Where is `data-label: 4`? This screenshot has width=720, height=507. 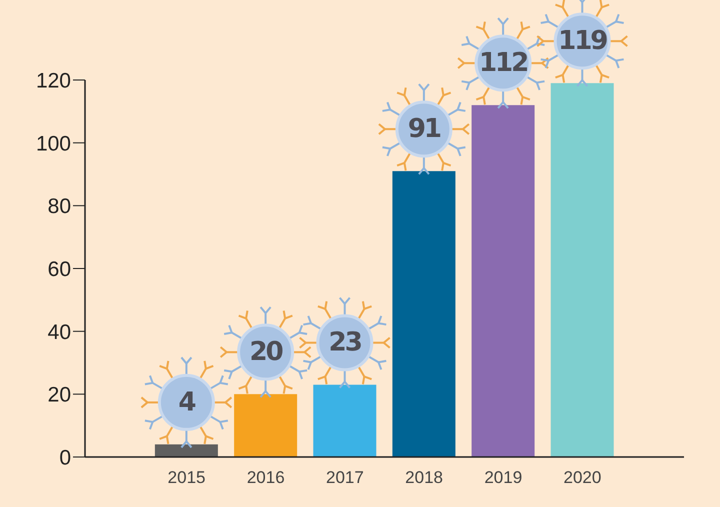
data-label: 4 is located at coordinates (187, 402).